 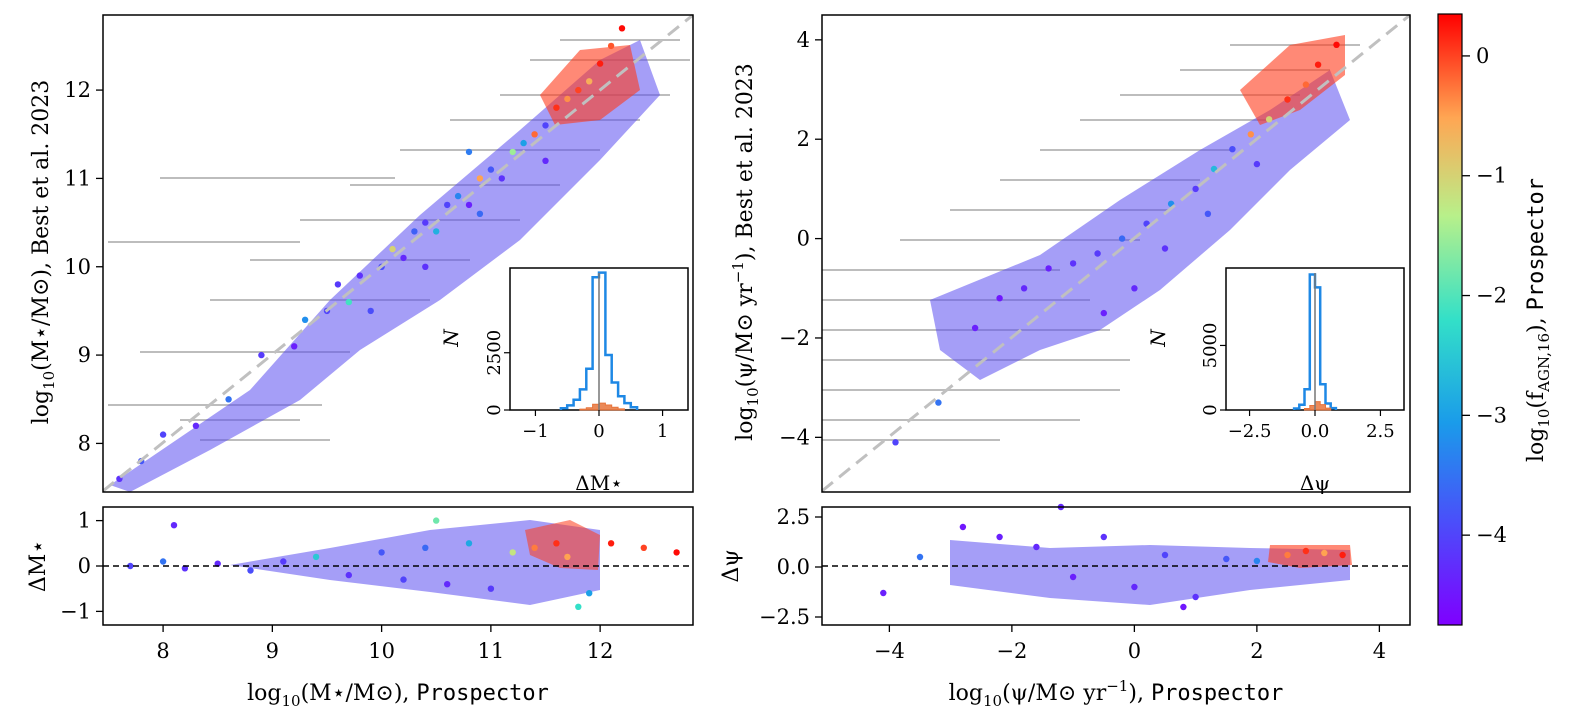 What do you see at coordinates (81, 566) in the screenshot?
I see `mass-residual-y-ticks: −1 0 1` at bounding box center [81, 566].